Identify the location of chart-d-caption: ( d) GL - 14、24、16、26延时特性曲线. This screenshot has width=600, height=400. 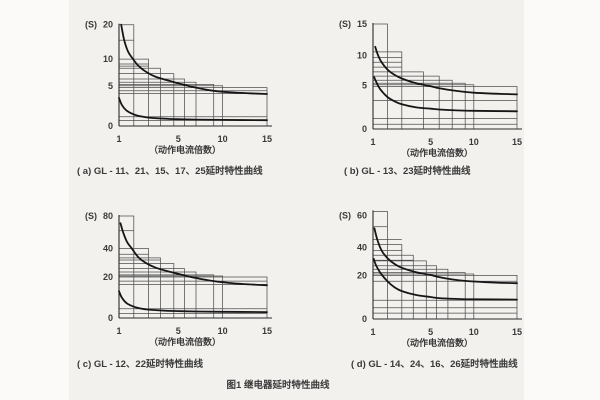
(434, 364).